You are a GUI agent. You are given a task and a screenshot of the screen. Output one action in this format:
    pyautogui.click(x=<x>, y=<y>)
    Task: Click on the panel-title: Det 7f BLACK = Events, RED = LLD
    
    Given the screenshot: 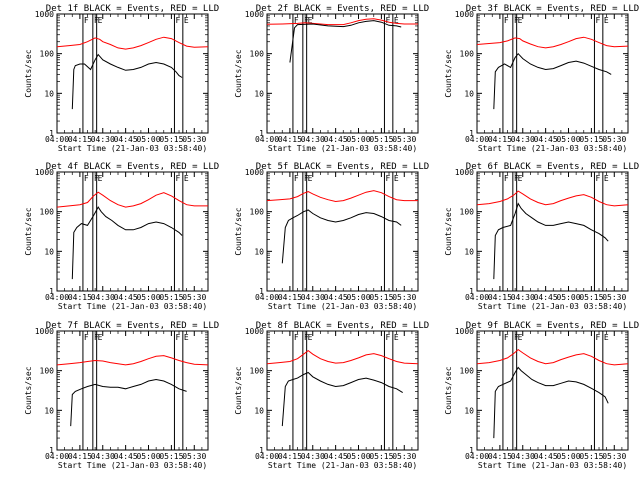 What is the action you would take?
    pyautogui.click(x=132, y=326)
    